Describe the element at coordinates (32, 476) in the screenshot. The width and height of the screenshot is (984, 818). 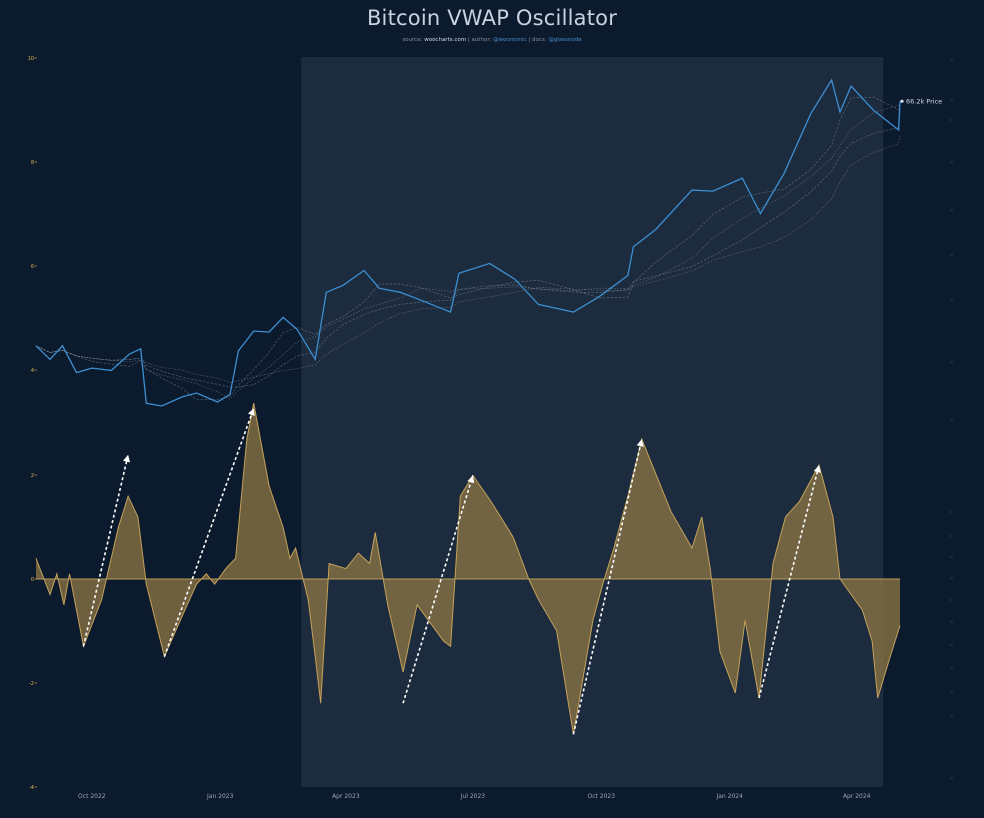
I see `left-axis-tick-label: 2` at that location.